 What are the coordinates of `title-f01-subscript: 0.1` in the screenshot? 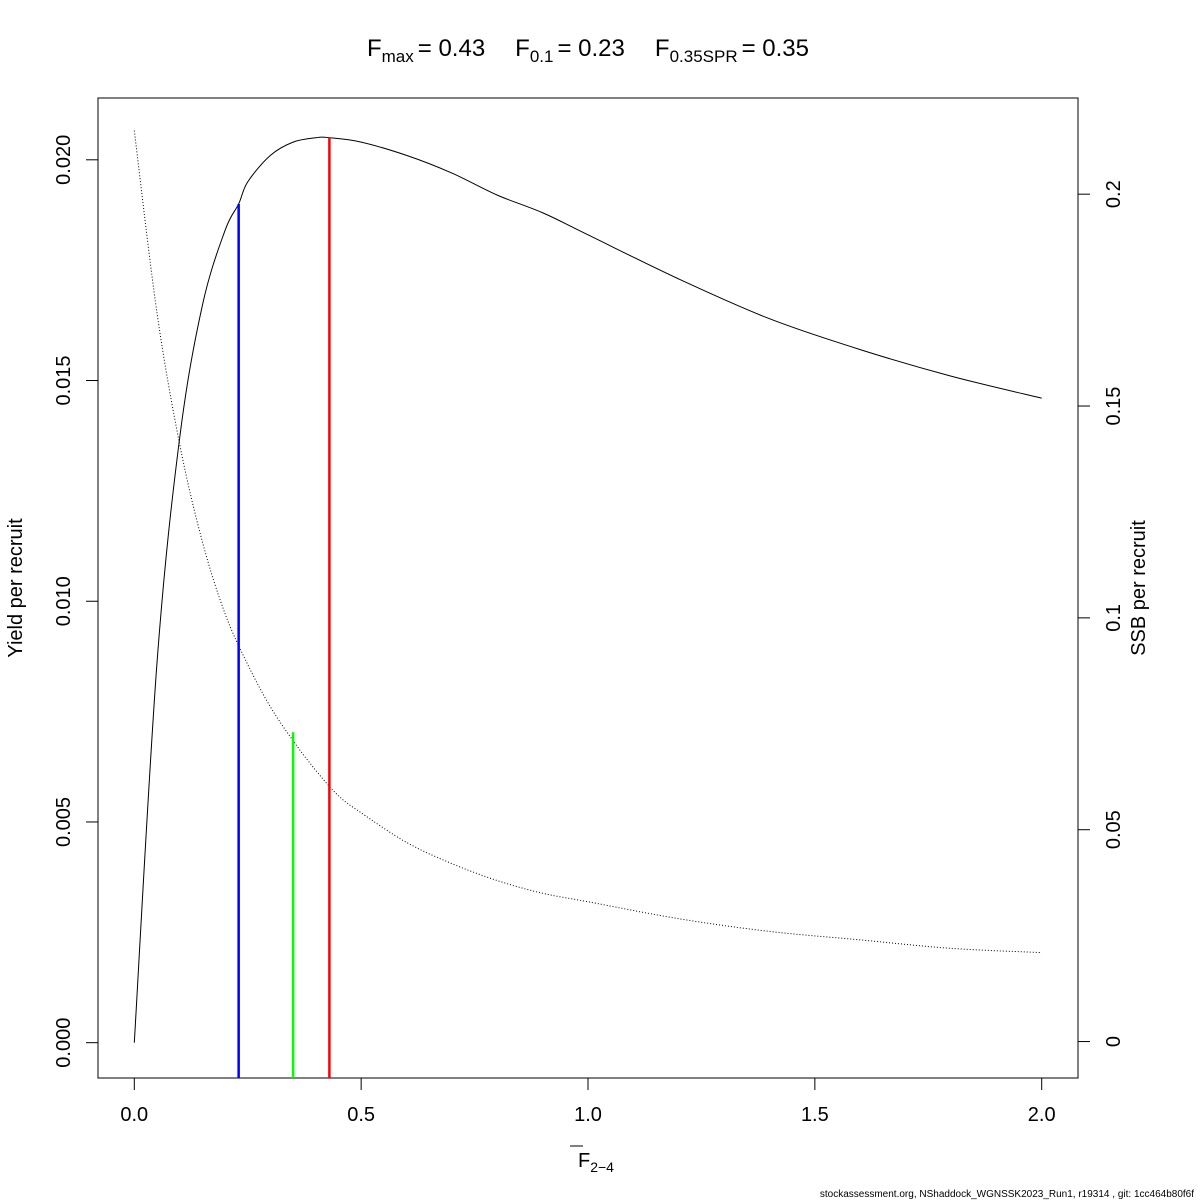 It's located at (542, 56).